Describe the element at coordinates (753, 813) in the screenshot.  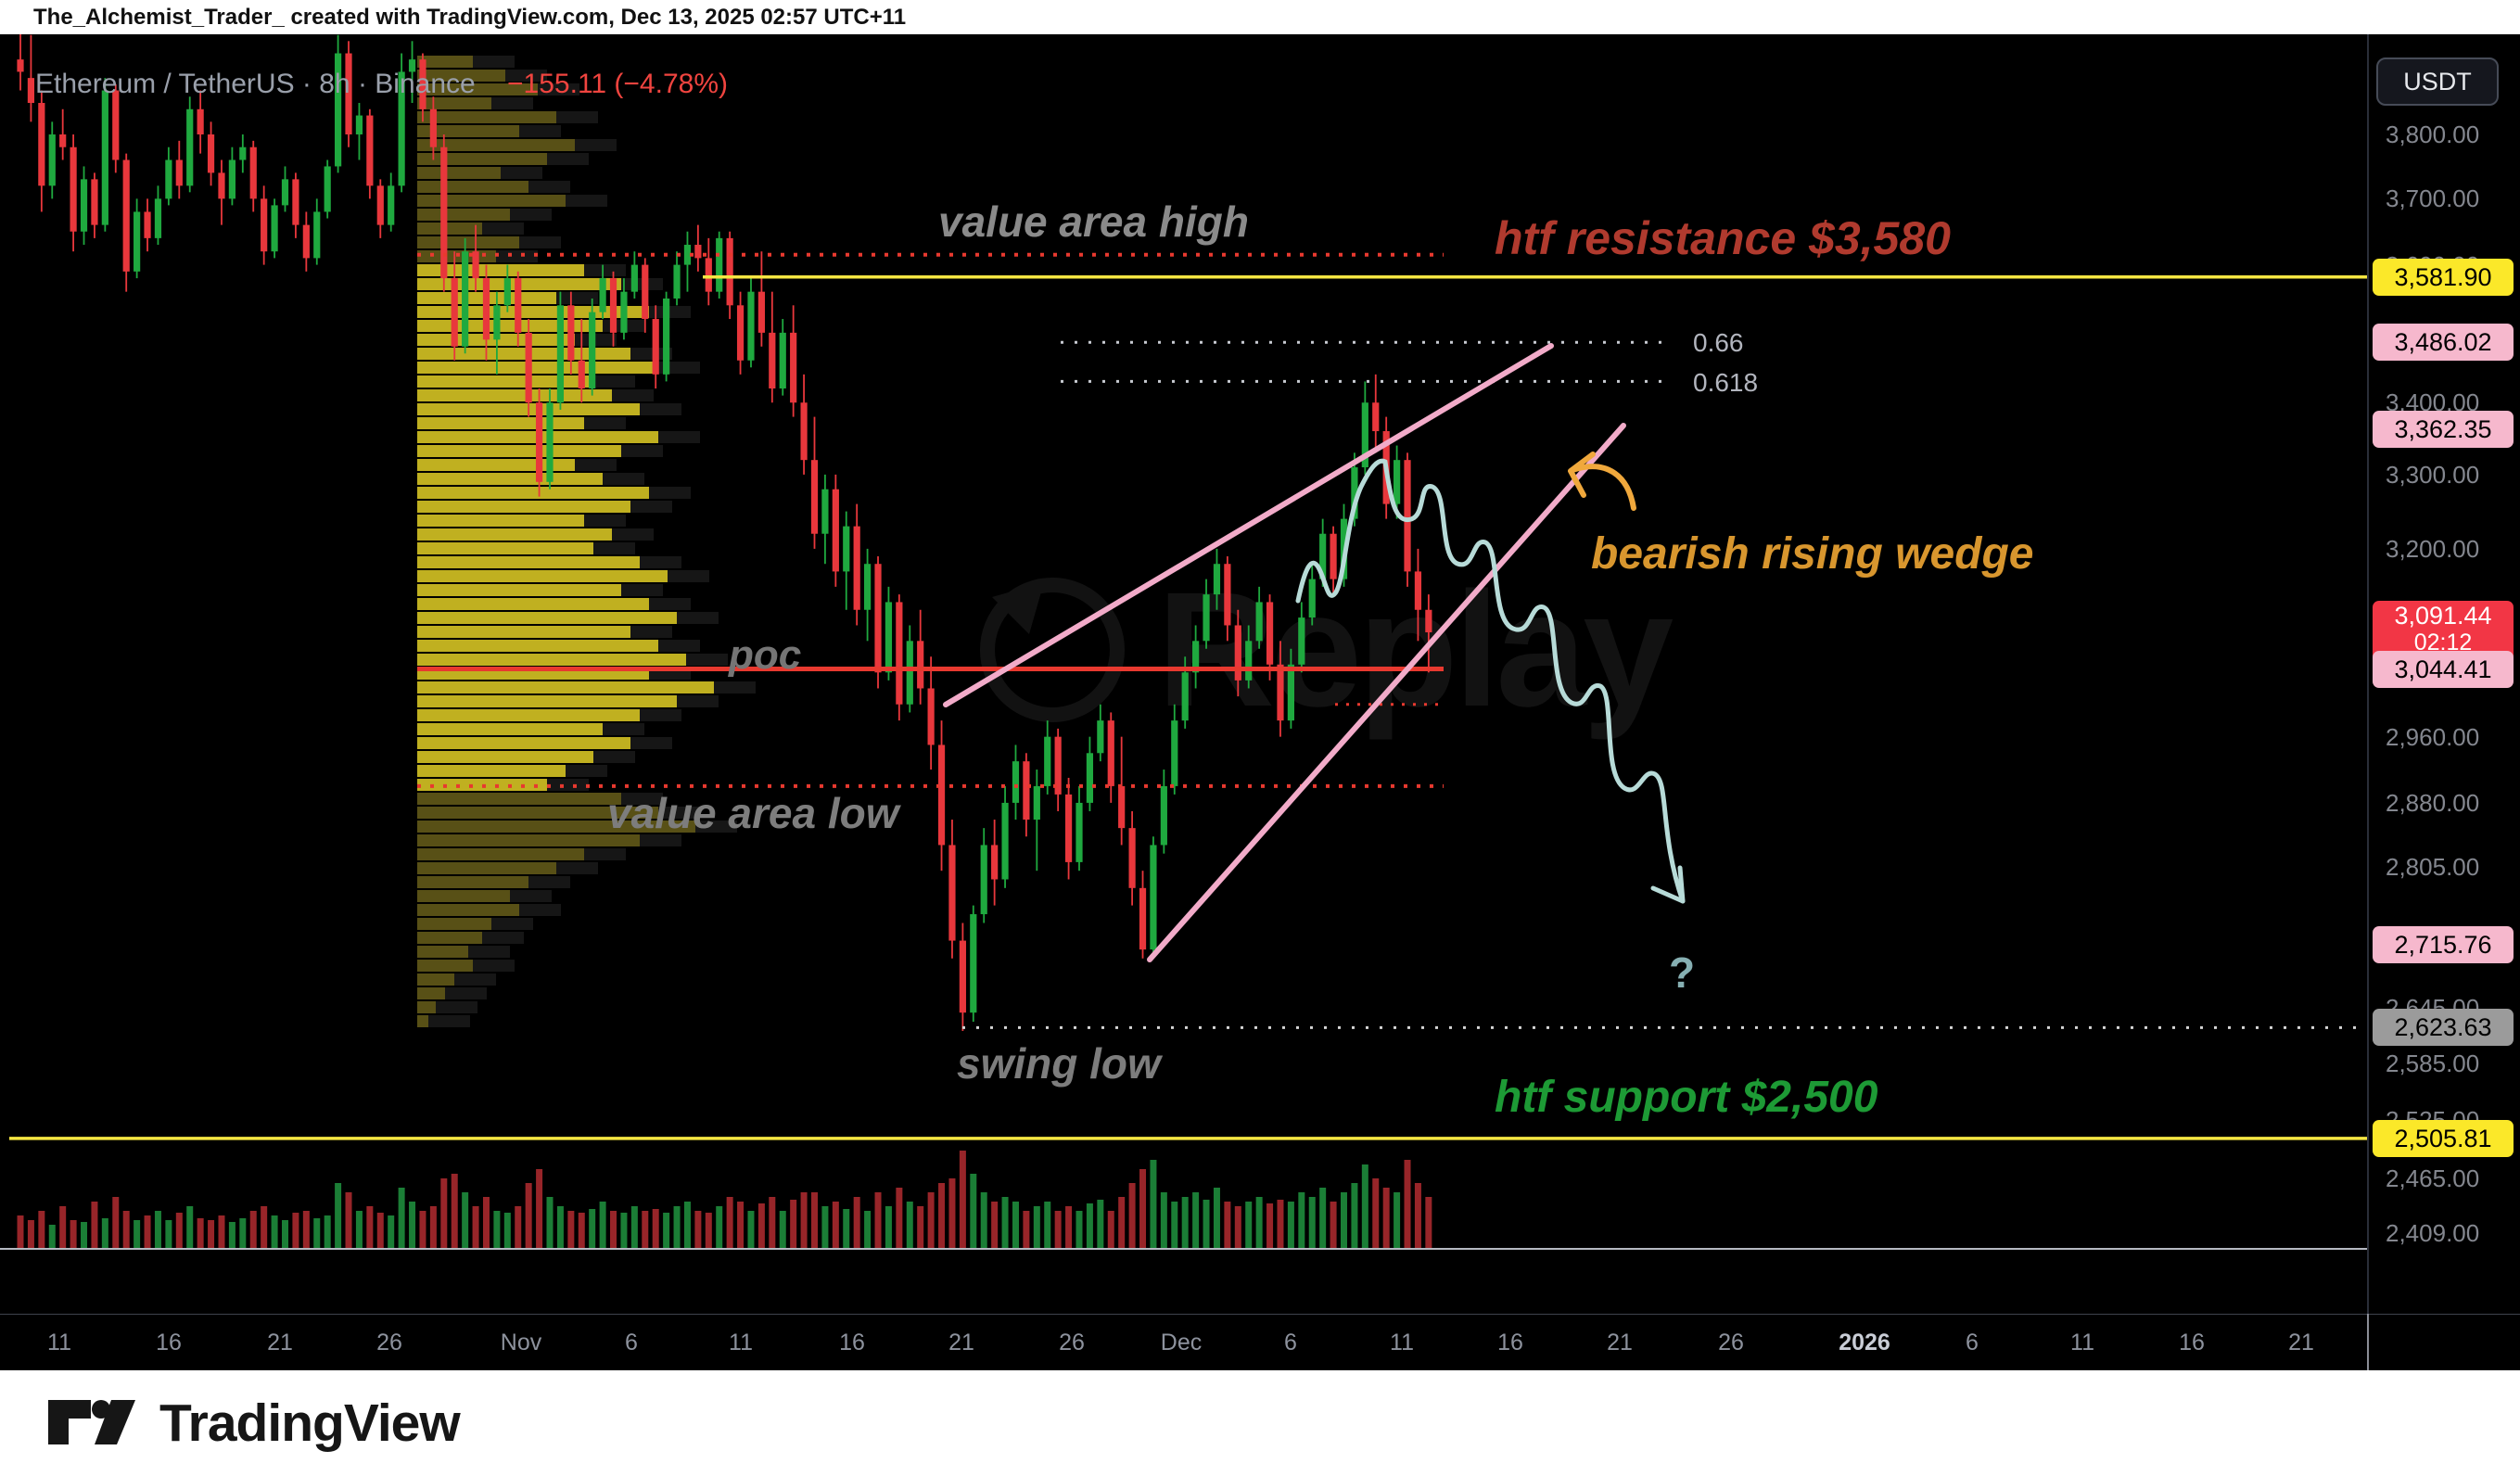
I see `value-area-low-label: value area low` at that location.